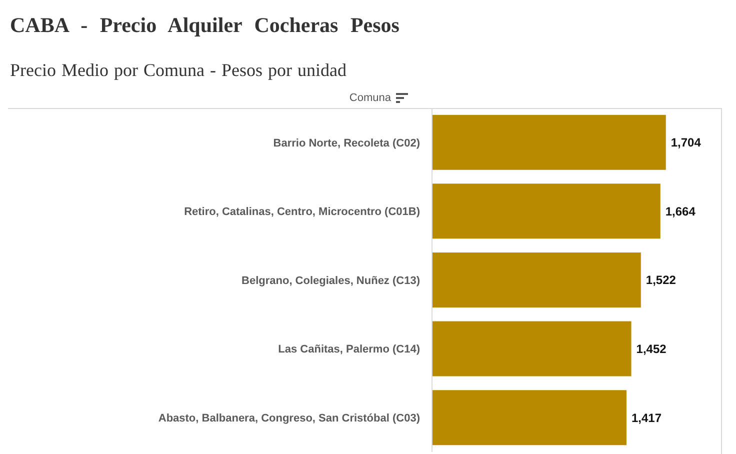 Image resolution: width=736 pixels, height=454 pixels. I want to click on y-axis-title: Comuna, so click(370, 98).